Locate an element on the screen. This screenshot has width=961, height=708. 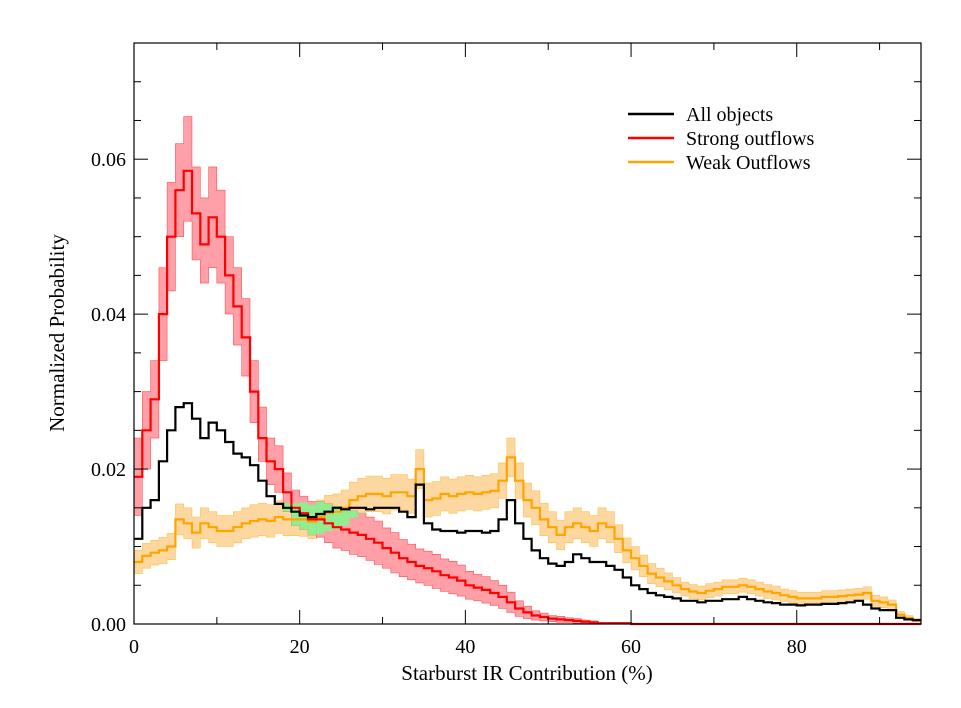
all-objects-legend-label: All objects is located at coordinates (729, 115).